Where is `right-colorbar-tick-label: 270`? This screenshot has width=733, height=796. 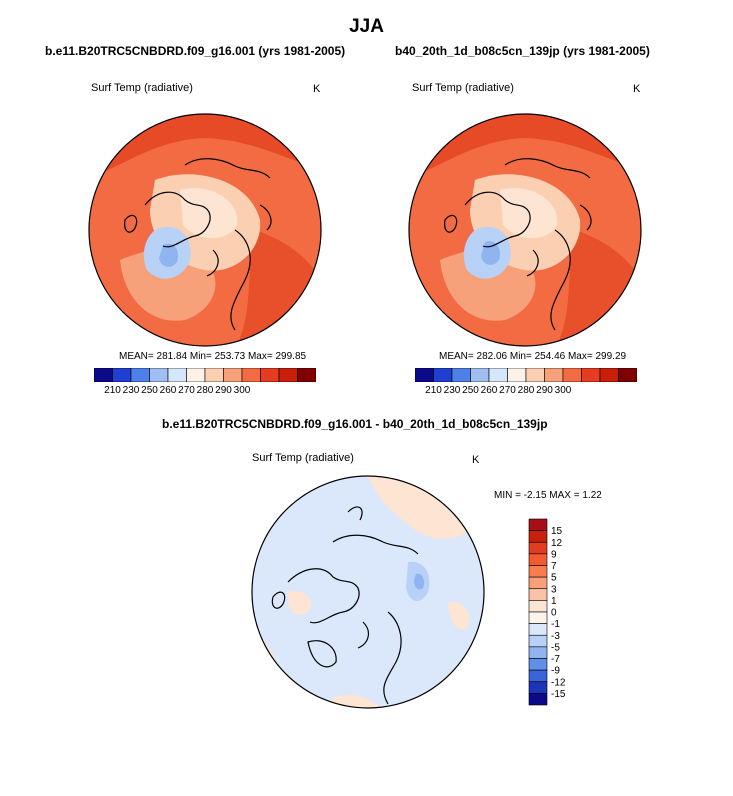
right-colorbar-tick-label: 270 is located at coordinates (507, 390).